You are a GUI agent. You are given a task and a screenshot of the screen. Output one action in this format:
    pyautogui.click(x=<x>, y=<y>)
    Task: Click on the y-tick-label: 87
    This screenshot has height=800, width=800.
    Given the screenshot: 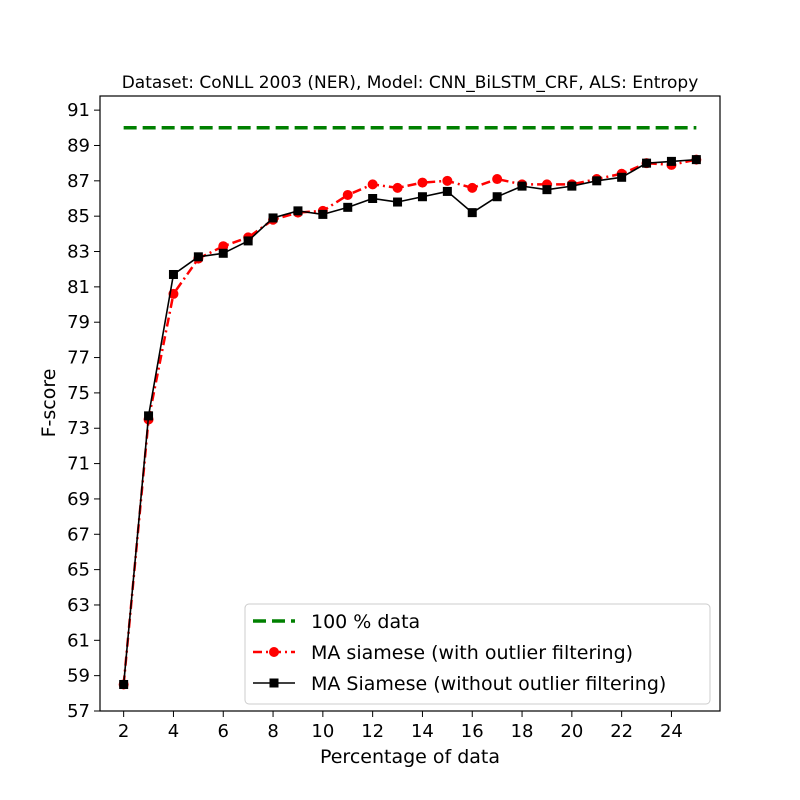 What is the action you would take?
    pyautogui.click(x=78, y=181)
    